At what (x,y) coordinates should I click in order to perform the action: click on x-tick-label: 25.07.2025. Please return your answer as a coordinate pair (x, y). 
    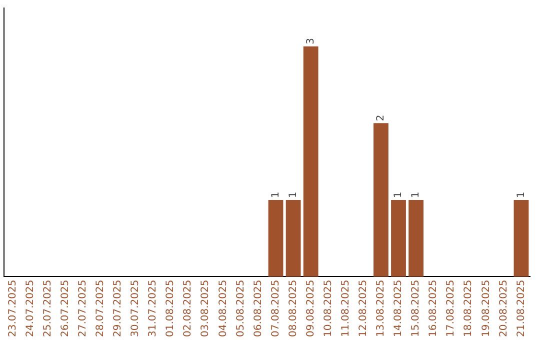
    Looking at the image, I should click on (48, 309).